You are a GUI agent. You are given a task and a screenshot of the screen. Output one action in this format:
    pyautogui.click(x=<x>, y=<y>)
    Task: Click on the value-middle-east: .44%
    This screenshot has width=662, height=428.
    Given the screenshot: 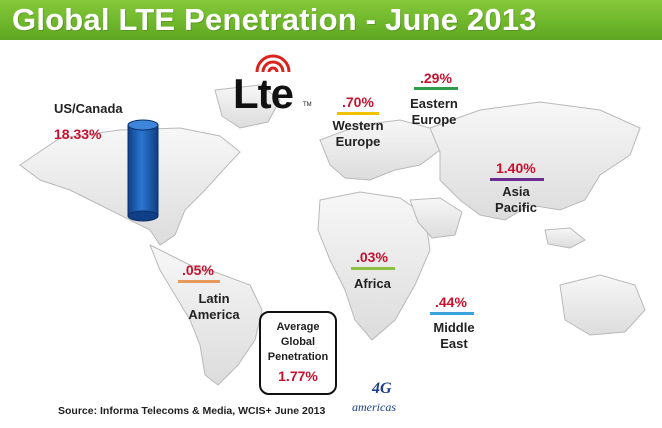 What is the action you would take?
    pyautogui.click(x=451, y=302)
    